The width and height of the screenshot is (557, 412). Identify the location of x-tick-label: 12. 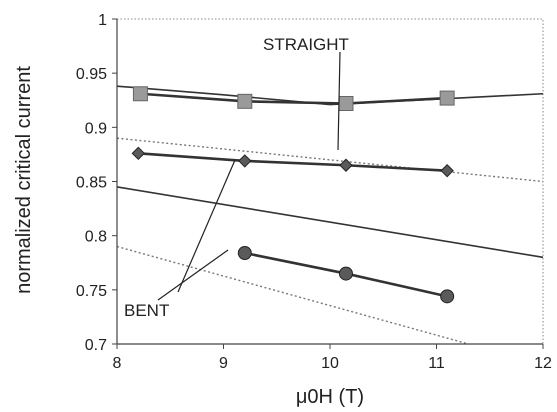
(543, 363).